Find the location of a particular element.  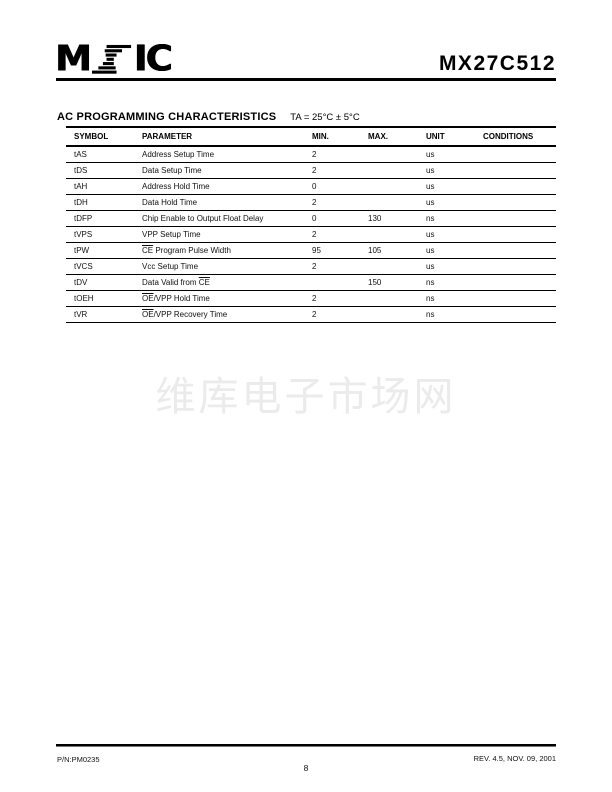

logo-stripe-x-icon is located at coordinates (111, 59).